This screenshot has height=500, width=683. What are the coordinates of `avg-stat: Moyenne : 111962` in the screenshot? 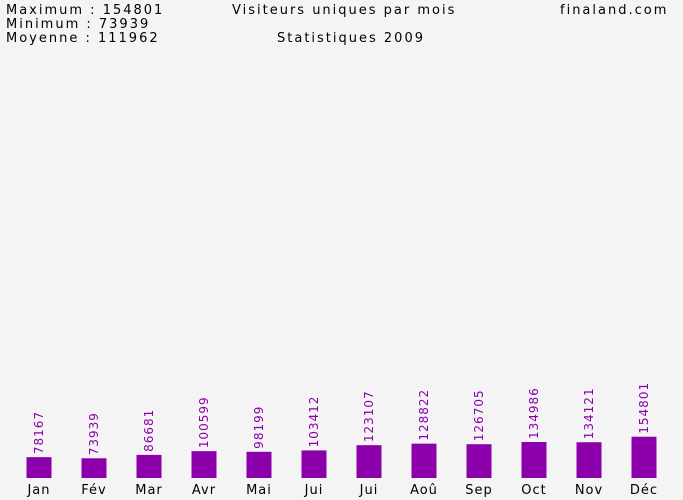 It's located at (83, 38).